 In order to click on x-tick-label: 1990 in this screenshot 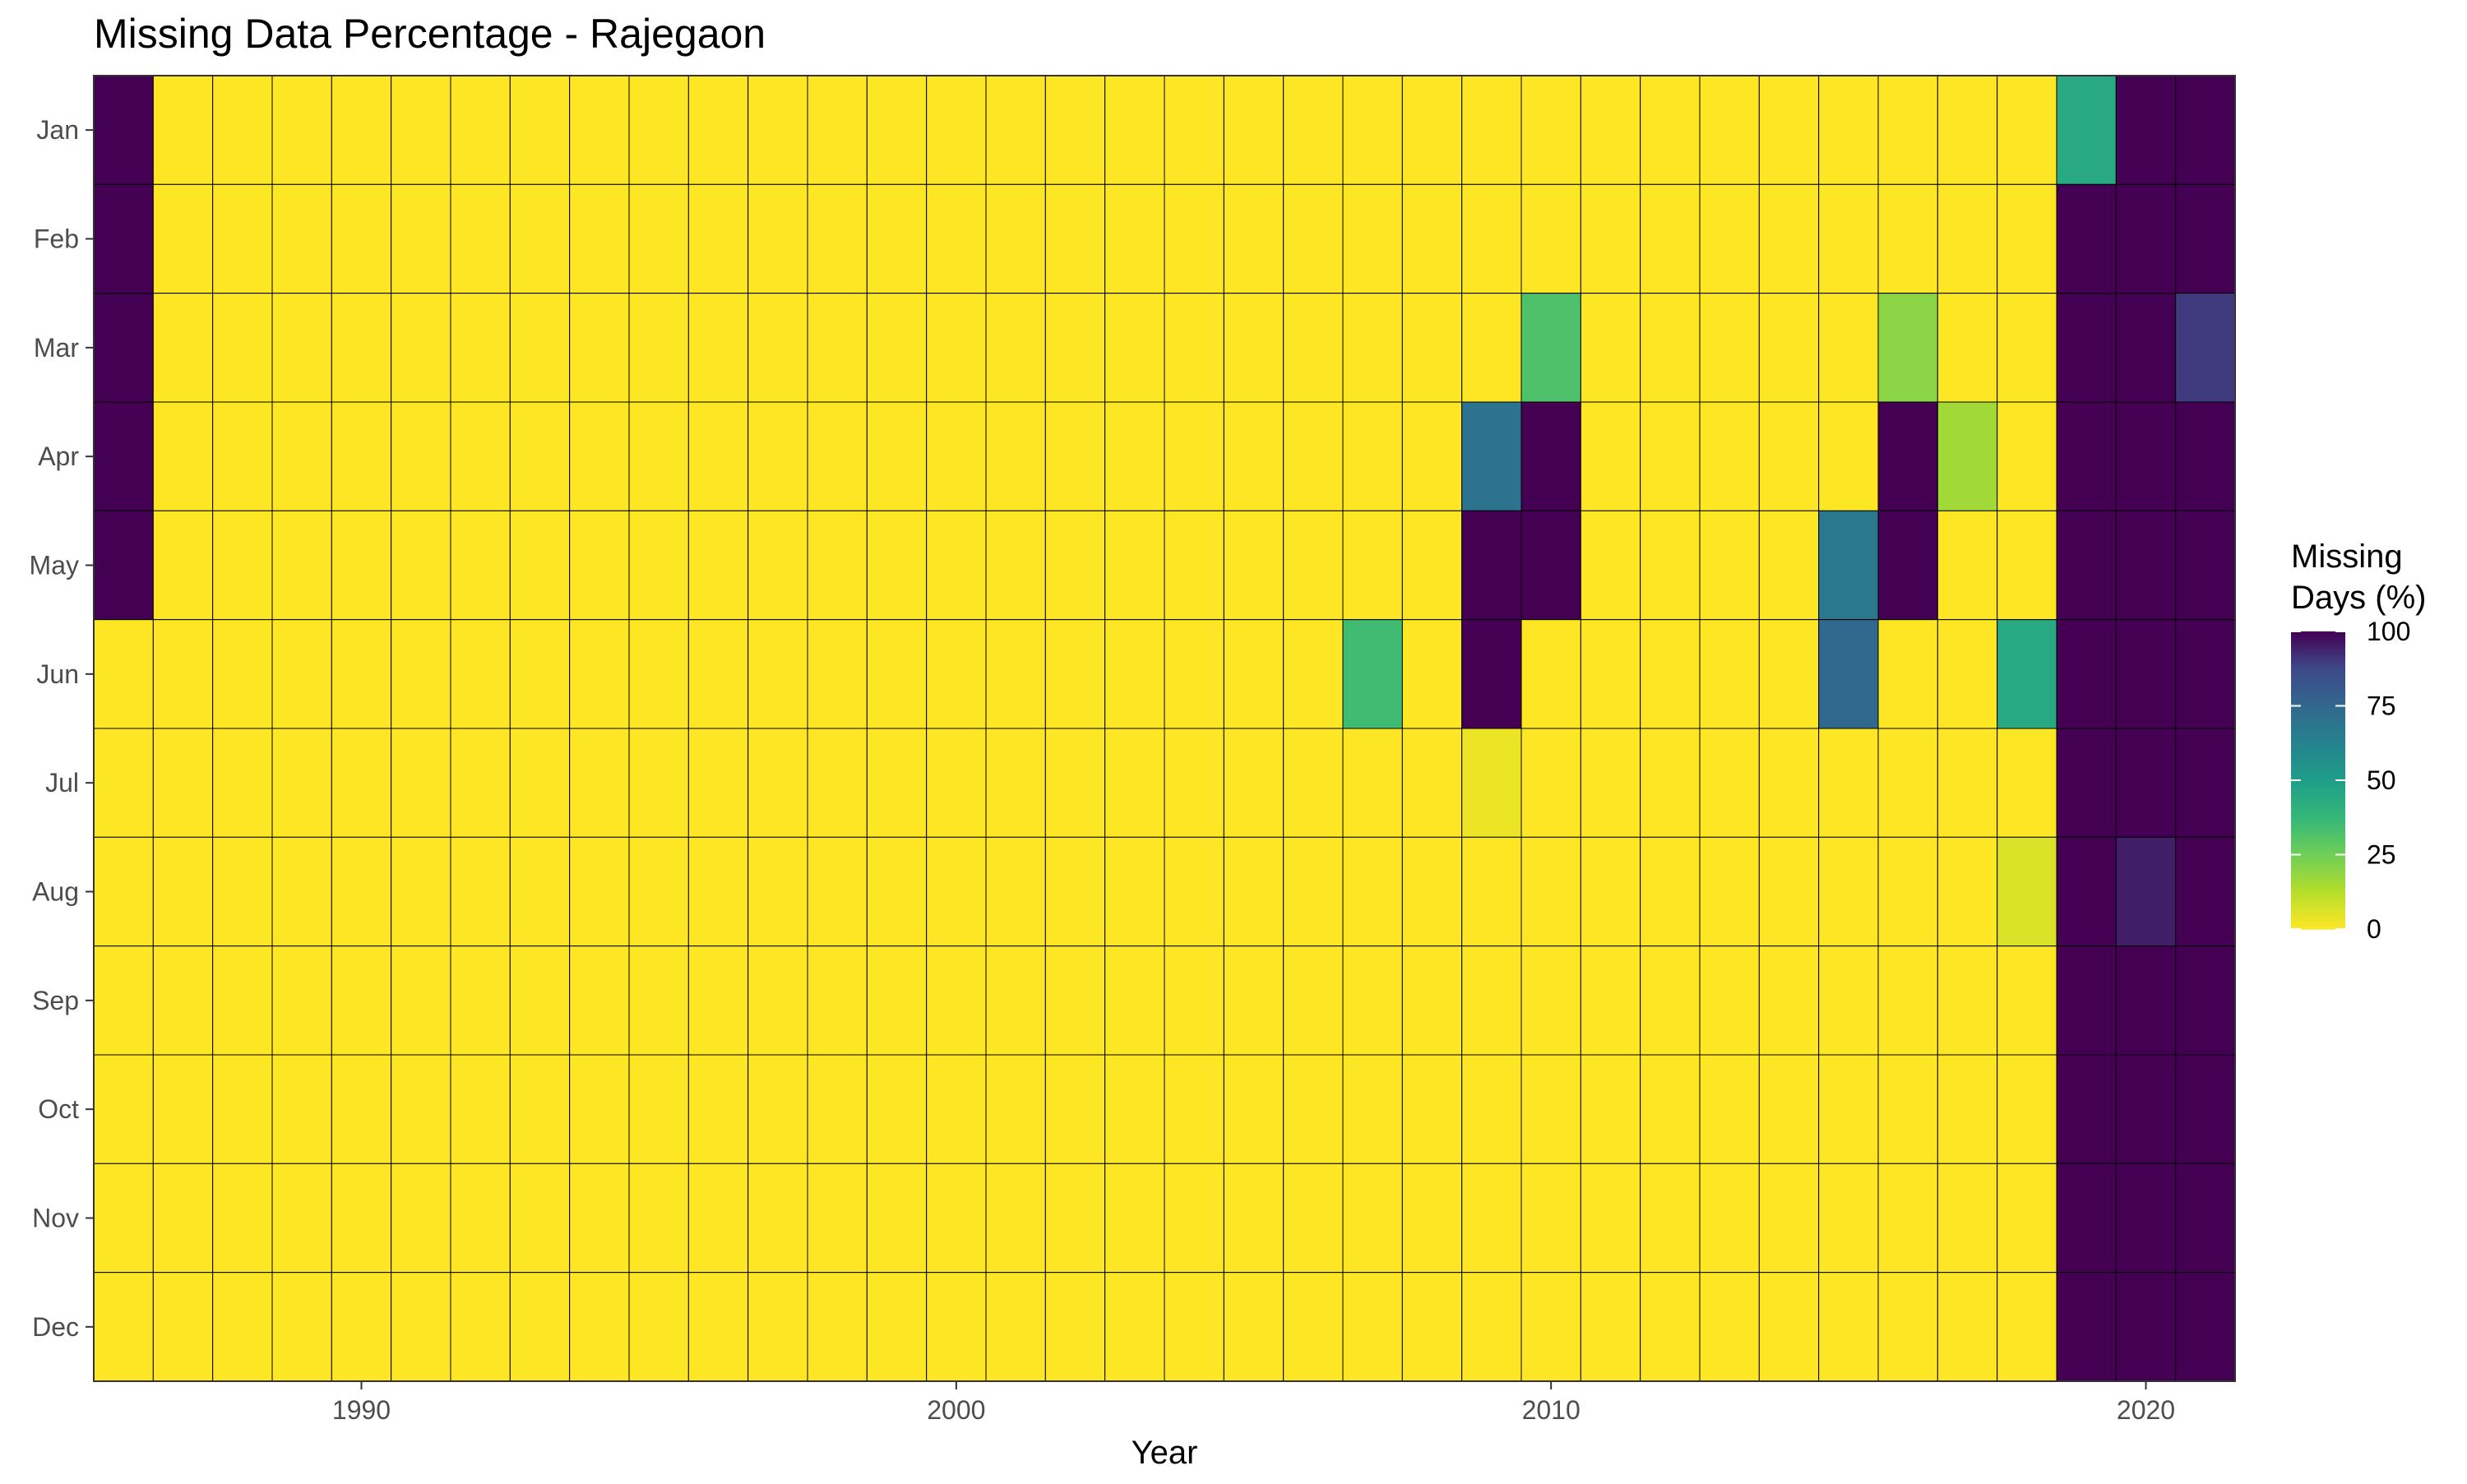, I will do `click(362, 1410)`.